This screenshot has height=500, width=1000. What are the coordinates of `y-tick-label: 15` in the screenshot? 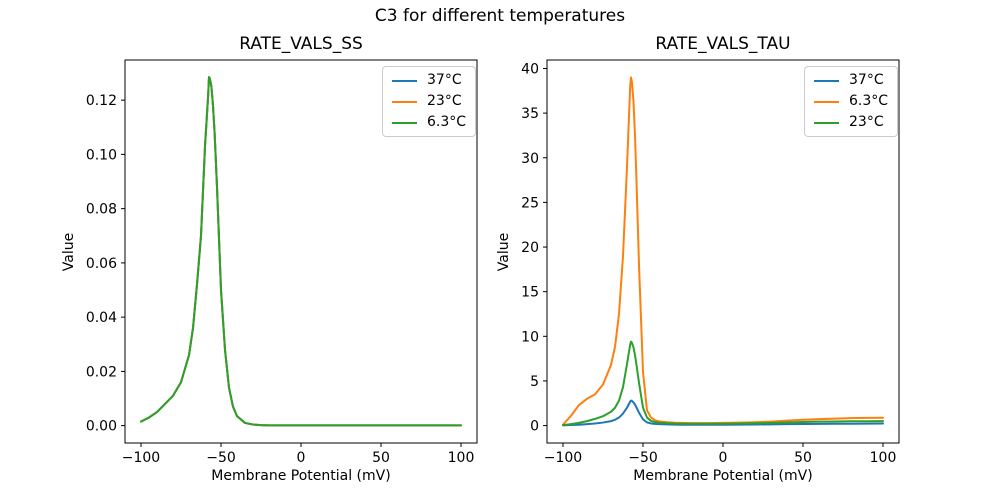 It's located at (530, 293).